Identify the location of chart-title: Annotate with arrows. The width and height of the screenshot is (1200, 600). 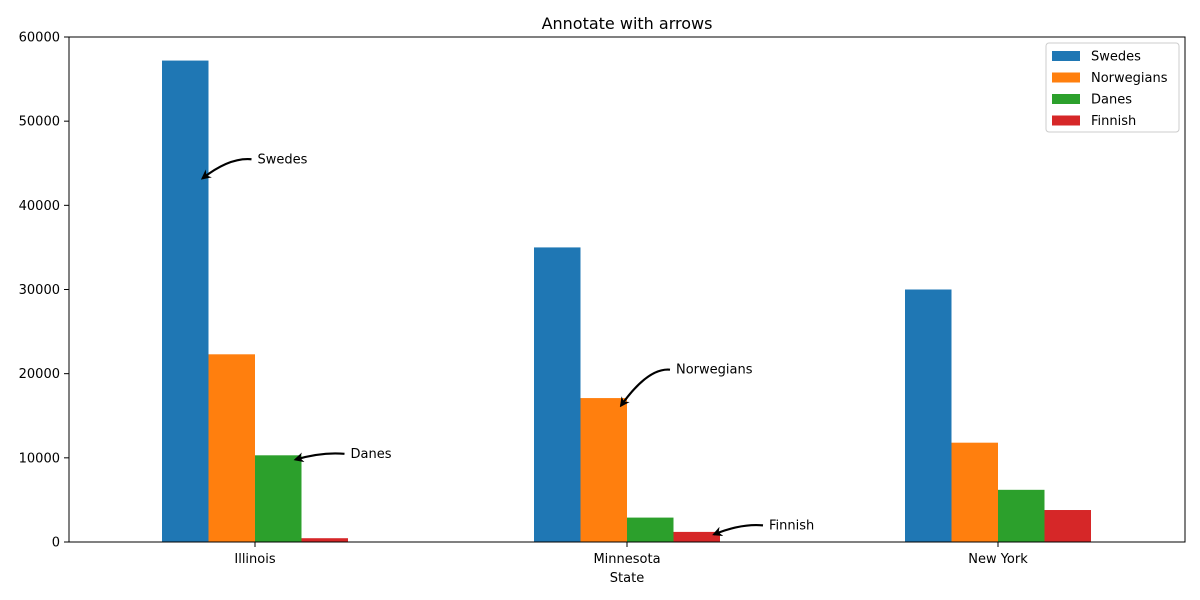
(627, 23).